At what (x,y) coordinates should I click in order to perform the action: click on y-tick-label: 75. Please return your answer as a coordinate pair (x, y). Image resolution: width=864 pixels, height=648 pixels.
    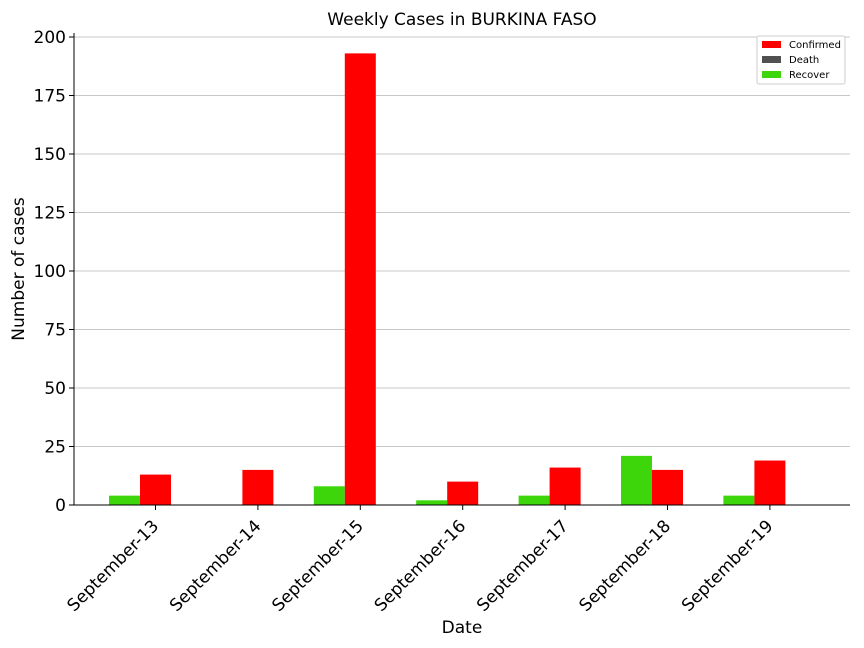
    Looking at the image, I should click on (55, 331).